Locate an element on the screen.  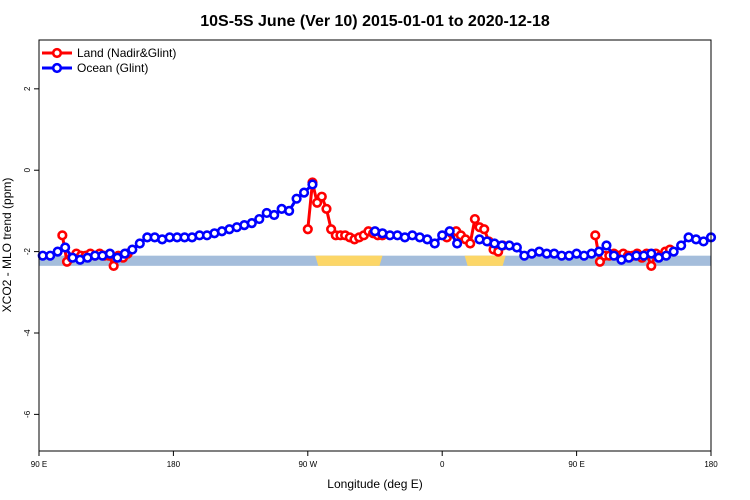
y-axis: -6 -4 -2 0 2 is located at coordinates (31, 252).